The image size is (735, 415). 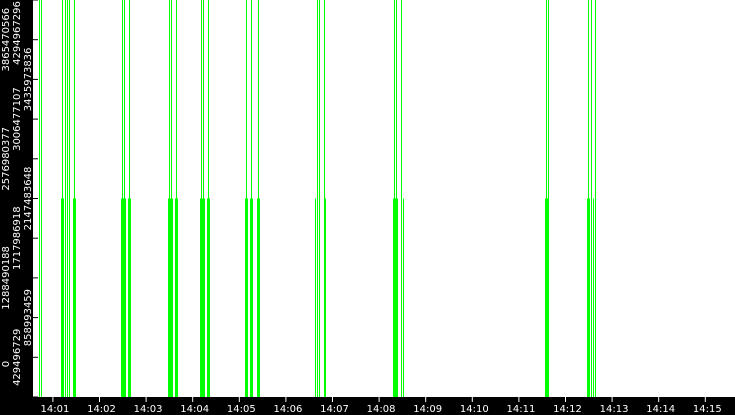 I want to click on y-tick-label: 1288490188, so click(x=6, y=278).